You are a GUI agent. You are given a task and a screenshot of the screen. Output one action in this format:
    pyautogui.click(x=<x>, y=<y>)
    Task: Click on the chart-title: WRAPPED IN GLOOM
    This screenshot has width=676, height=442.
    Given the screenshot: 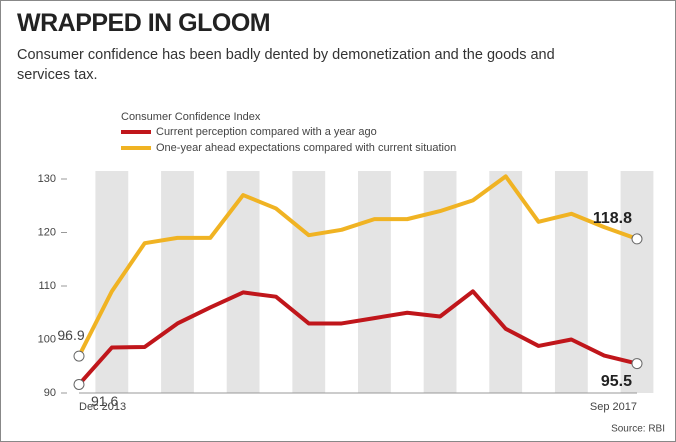 What is the action you would take?
    pyautogui.click(x=144, y=23)
    